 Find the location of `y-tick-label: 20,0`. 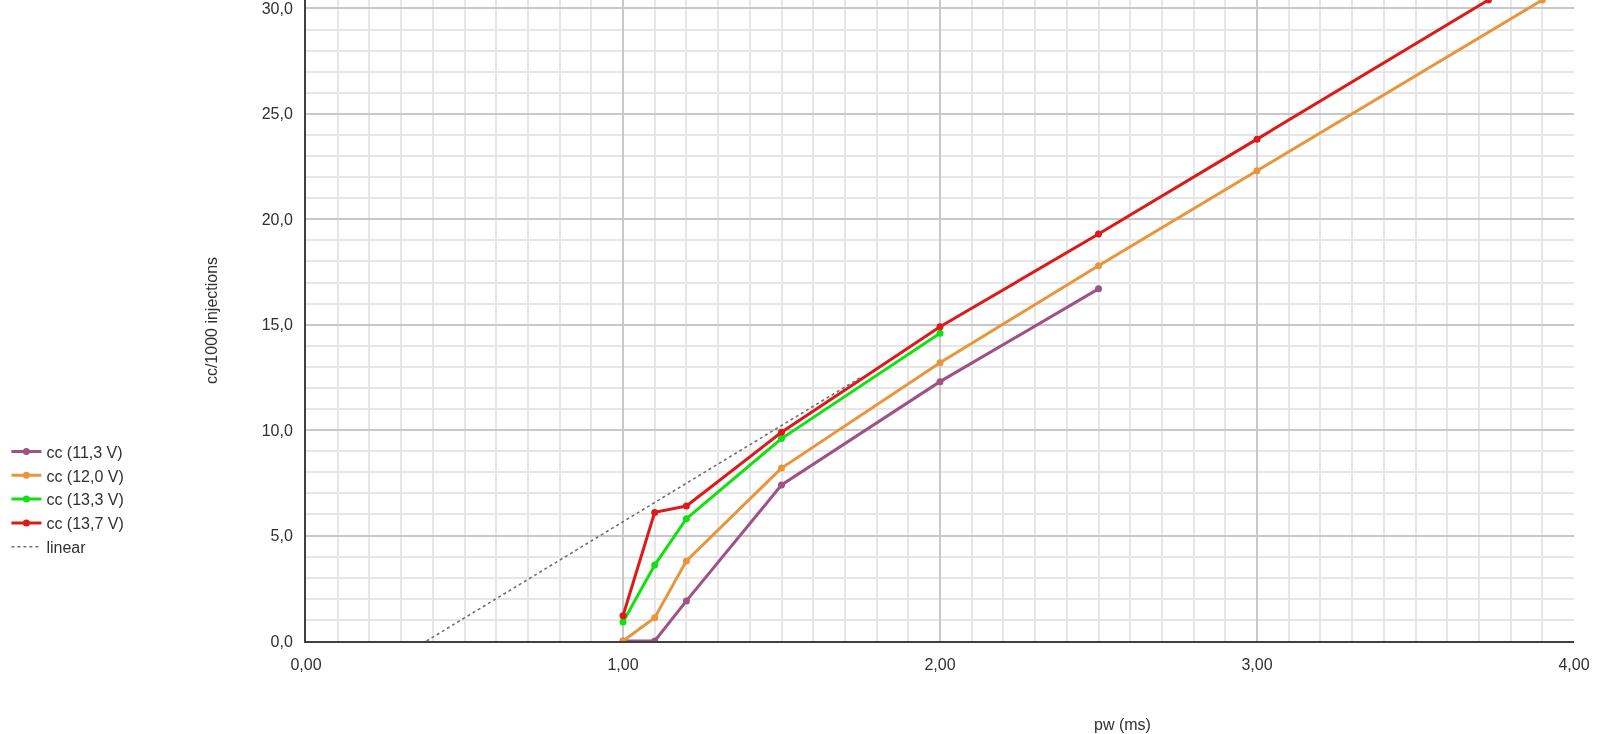

y-tick-label: 20,0 is located at coordinates (277, 219).